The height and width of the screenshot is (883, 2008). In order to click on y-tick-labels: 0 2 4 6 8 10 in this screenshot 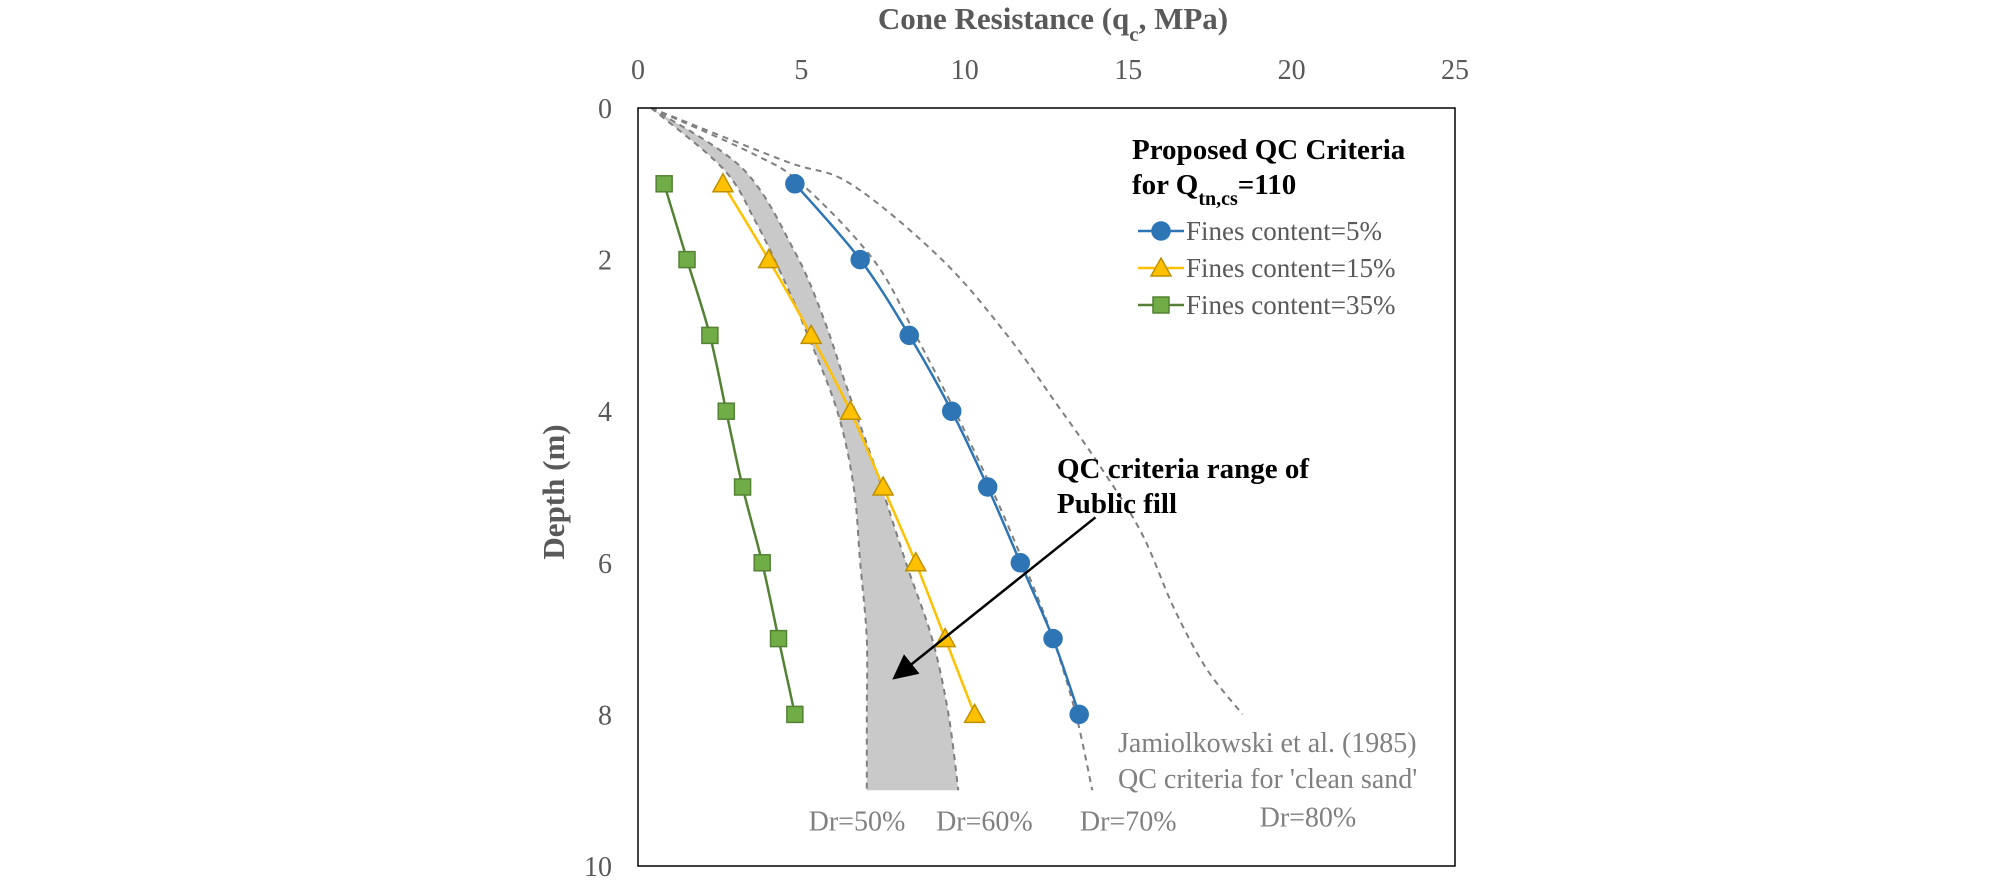, I will do `click(598, 488)`.